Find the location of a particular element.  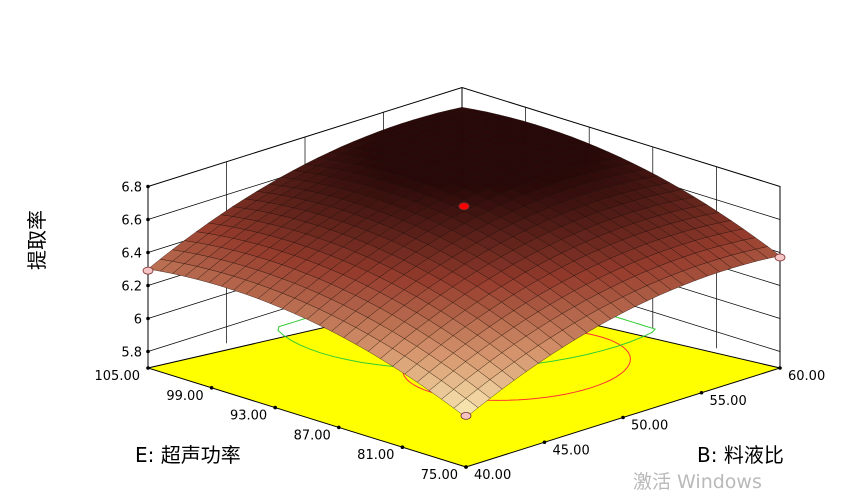

z-tick-label: 6.6 is located at coordinates (131, 221).